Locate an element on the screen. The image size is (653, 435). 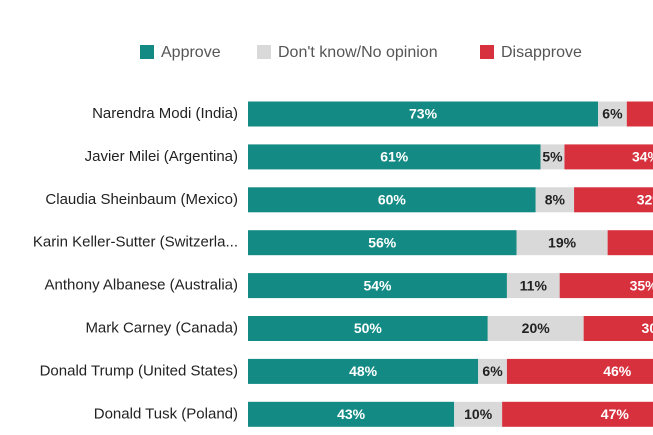
value-label: 56% is located at coordinates (382, 242).